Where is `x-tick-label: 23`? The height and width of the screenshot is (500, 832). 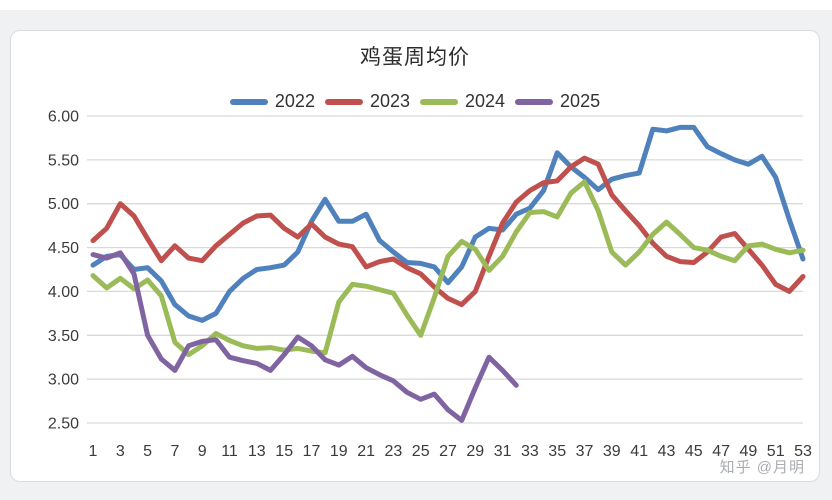 x-tick-label: 23 is located at coordinates (394, 451).